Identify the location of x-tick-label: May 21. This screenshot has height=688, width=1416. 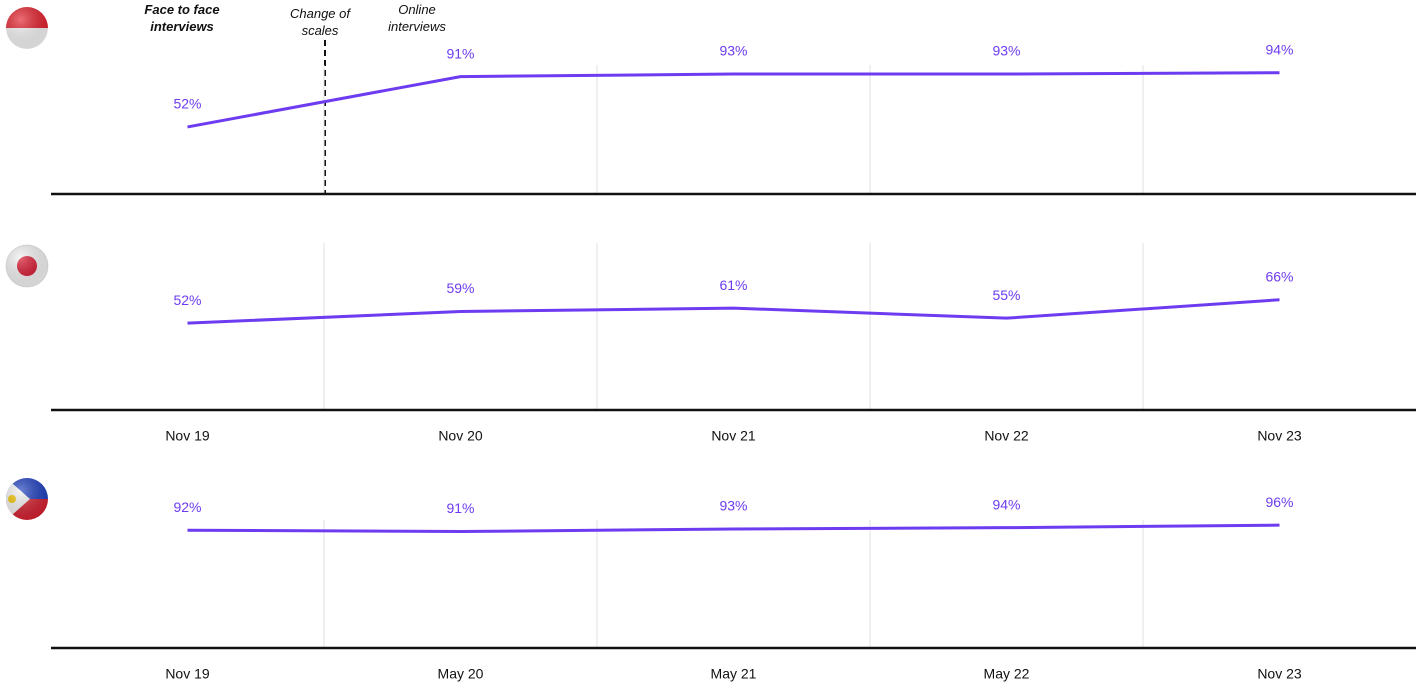
(734, 674).